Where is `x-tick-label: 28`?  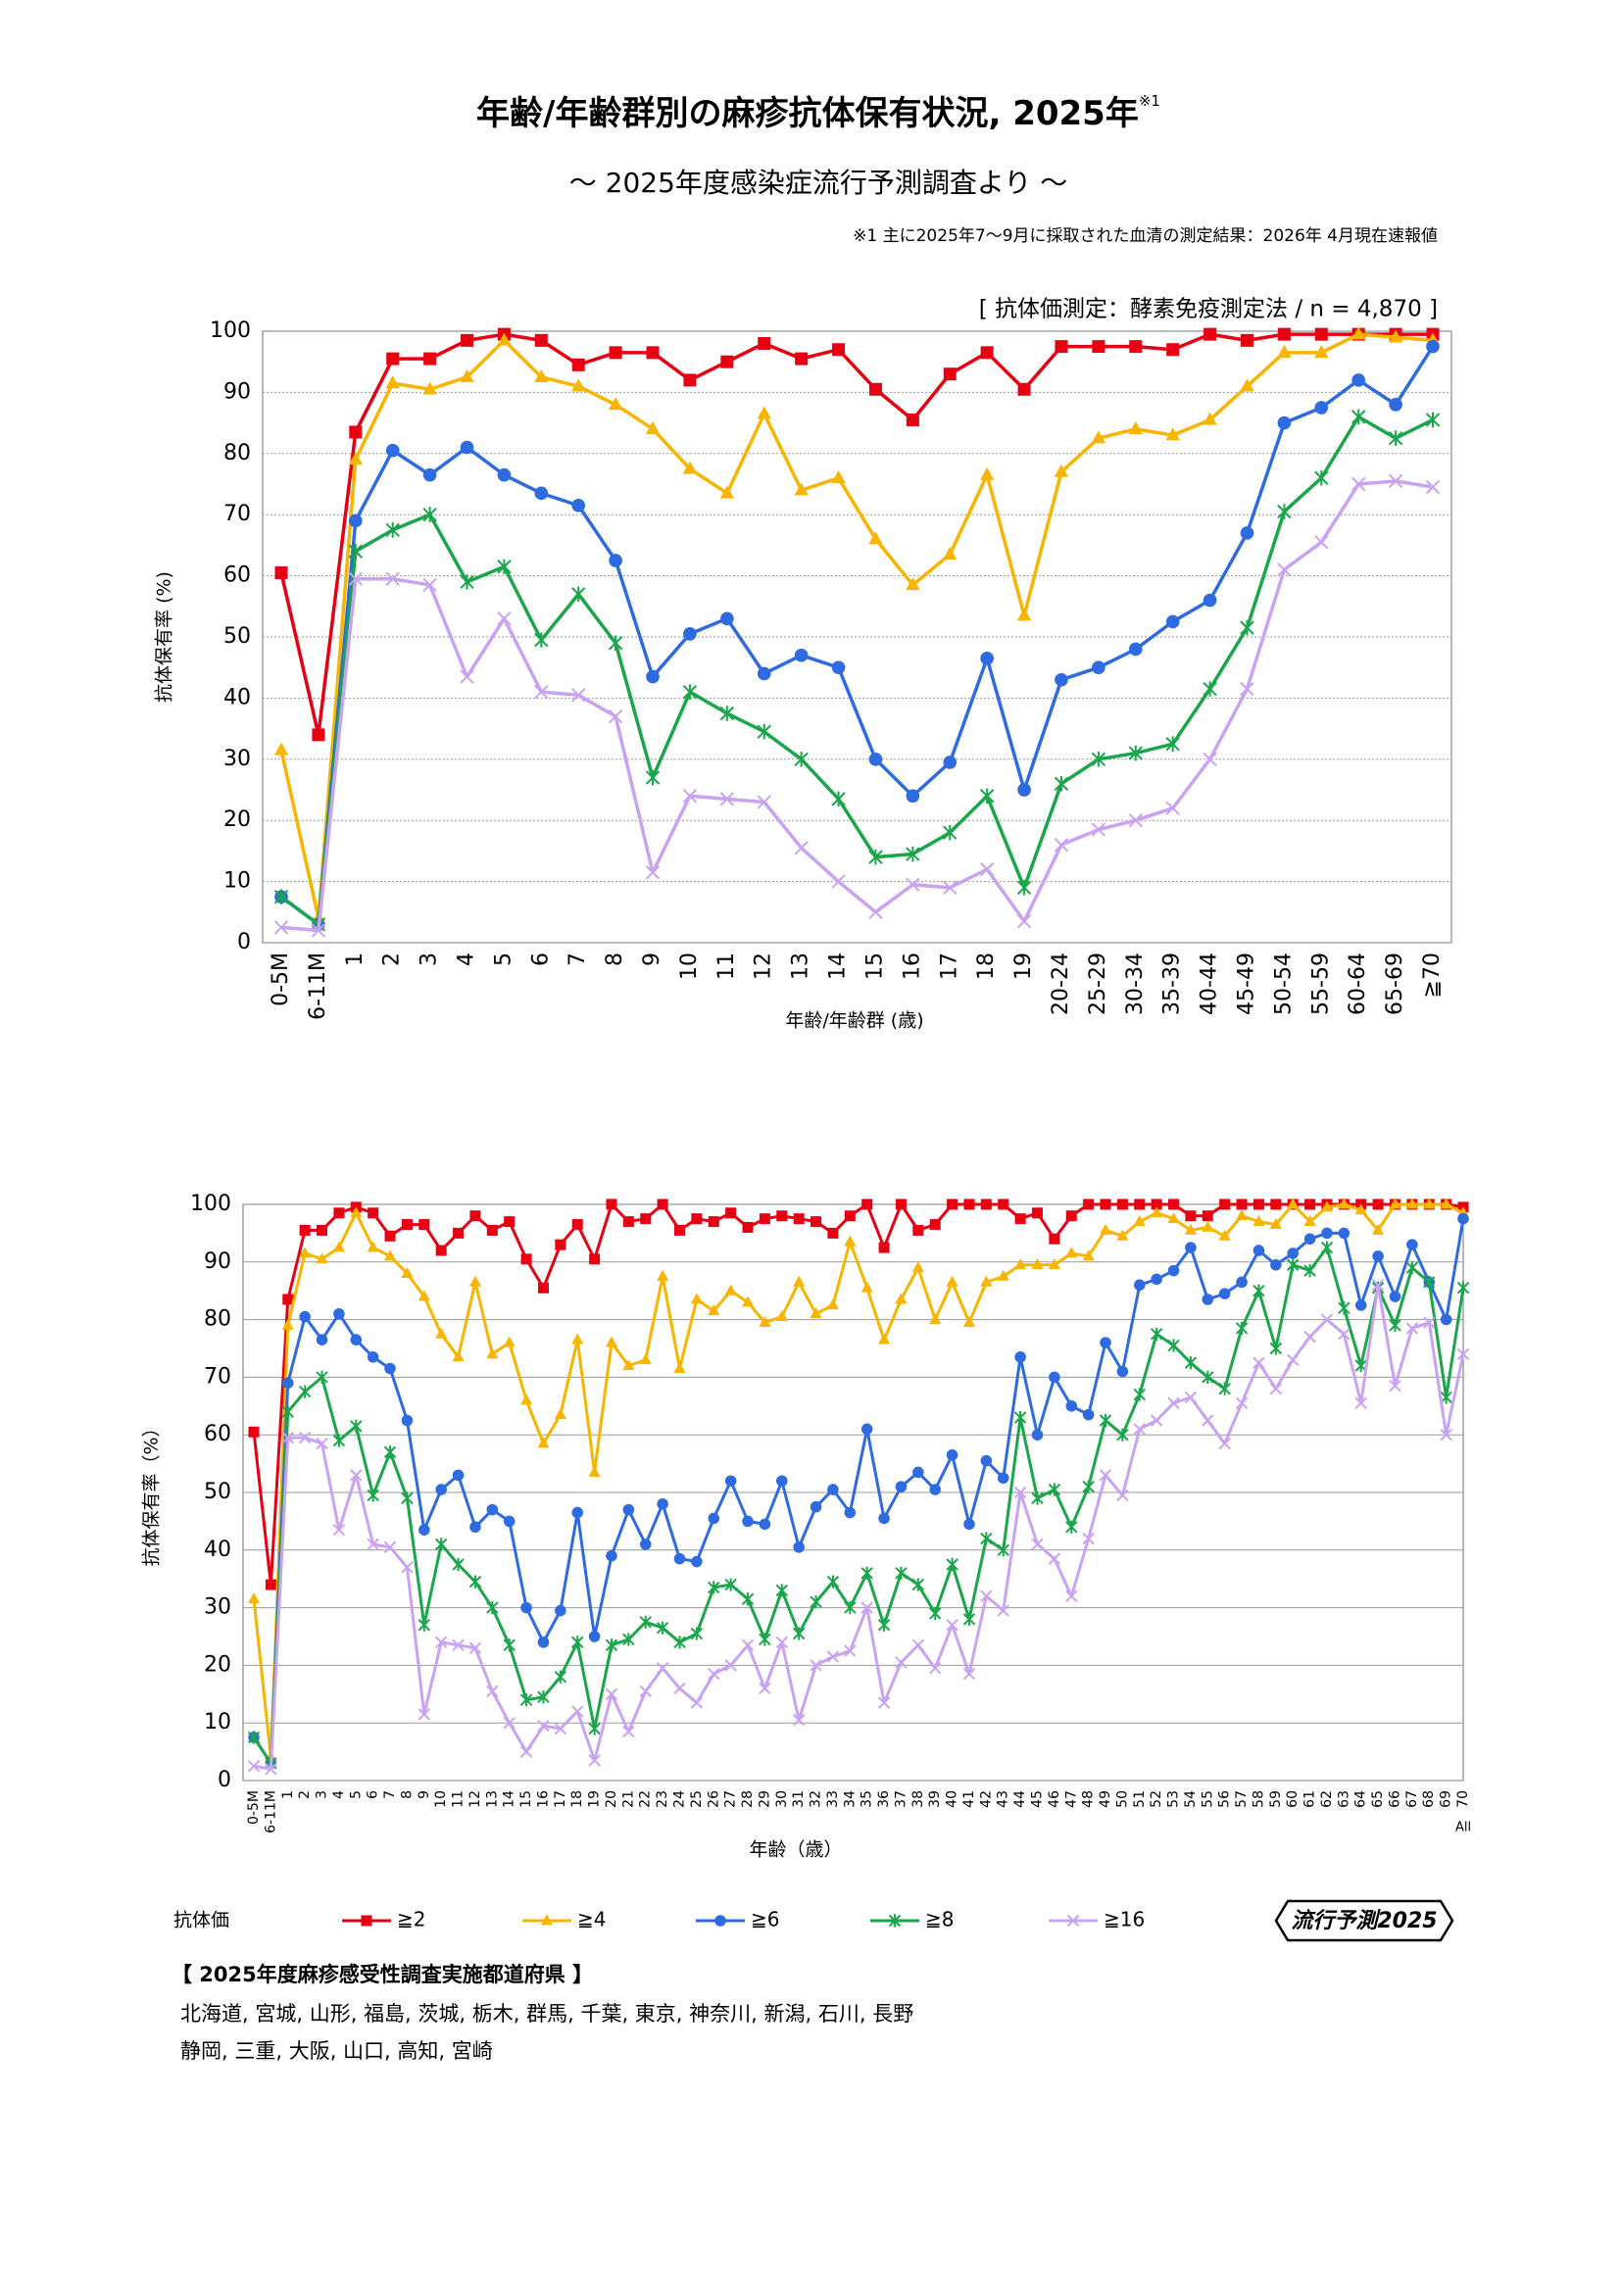 x-tick-label: 28 is located at coordinates (748, 1799).